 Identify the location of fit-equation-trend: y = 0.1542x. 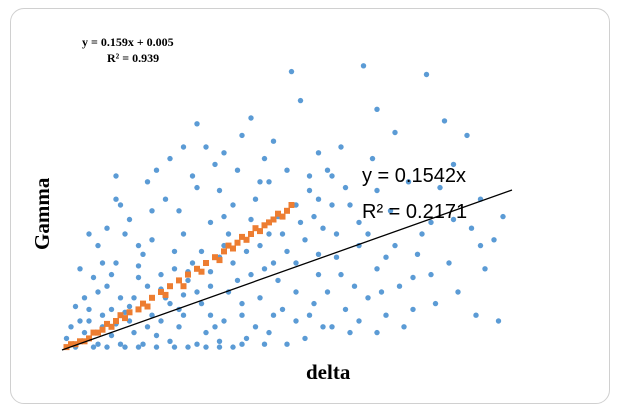
(414, 176).